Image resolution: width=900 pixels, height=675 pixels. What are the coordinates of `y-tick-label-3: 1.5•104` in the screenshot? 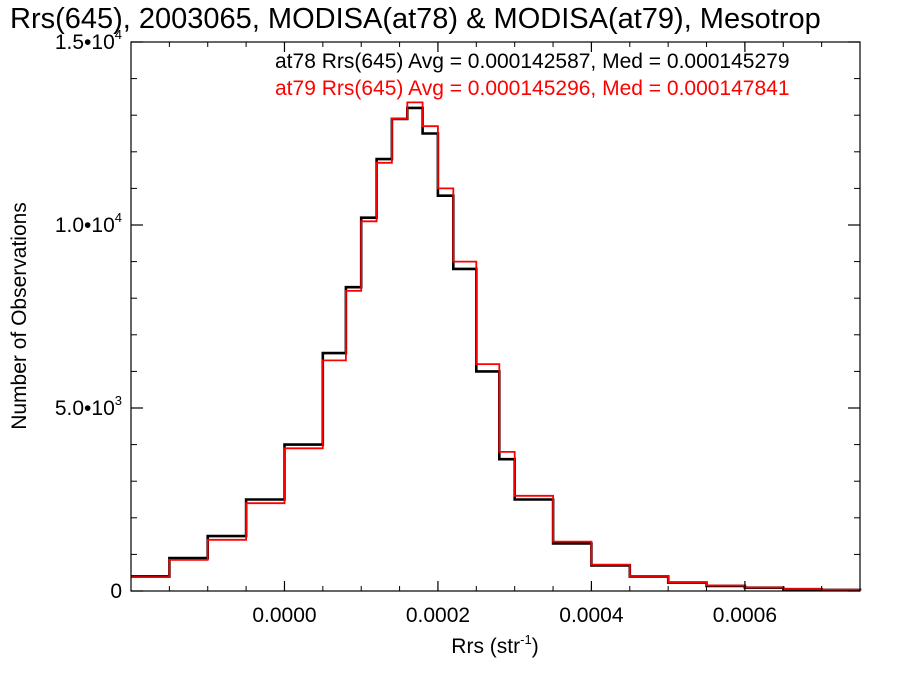 It's located at (88, 40).